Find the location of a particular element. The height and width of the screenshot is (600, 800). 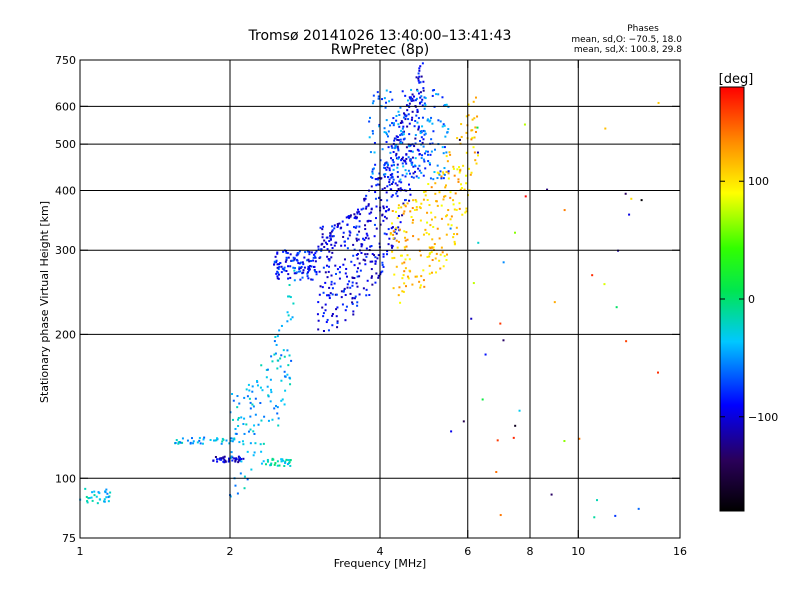

y-axis-label: Stationary phase Virtual Height [km] is located at coordinates (44, 302).